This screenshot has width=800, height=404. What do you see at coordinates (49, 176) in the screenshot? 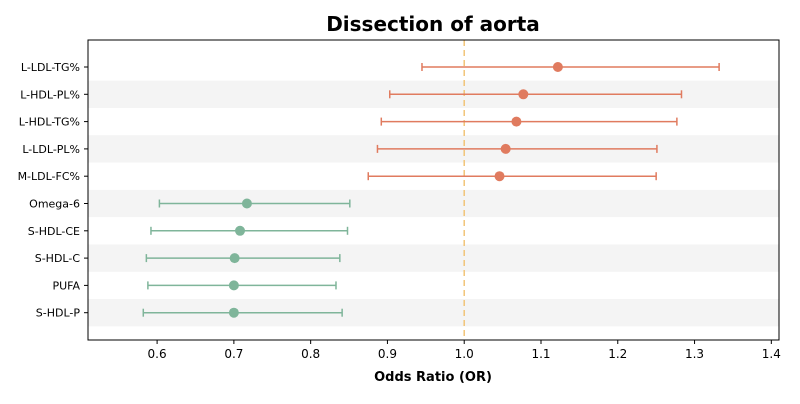
I see `y-tick-label: M-LDL-FC%` at bounding box center [49, 176].